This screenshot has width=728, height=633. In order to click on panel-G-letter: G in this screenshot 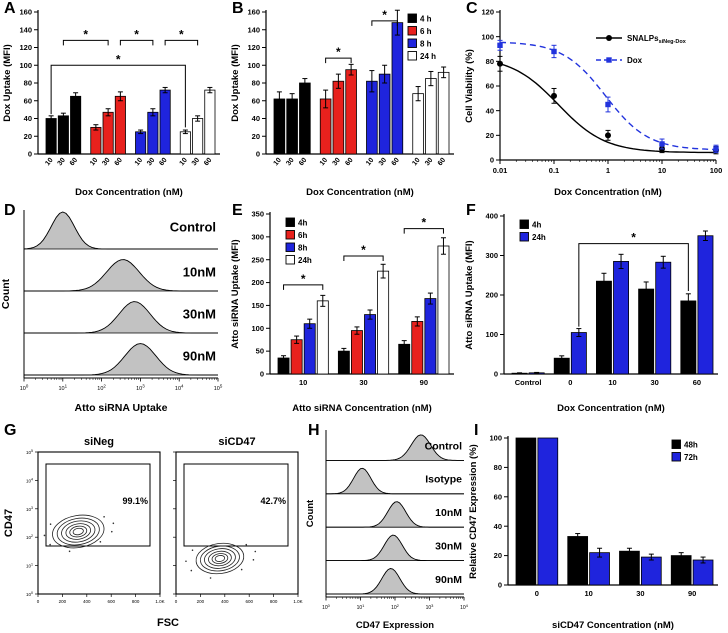, I will do `click(10, 430)`.